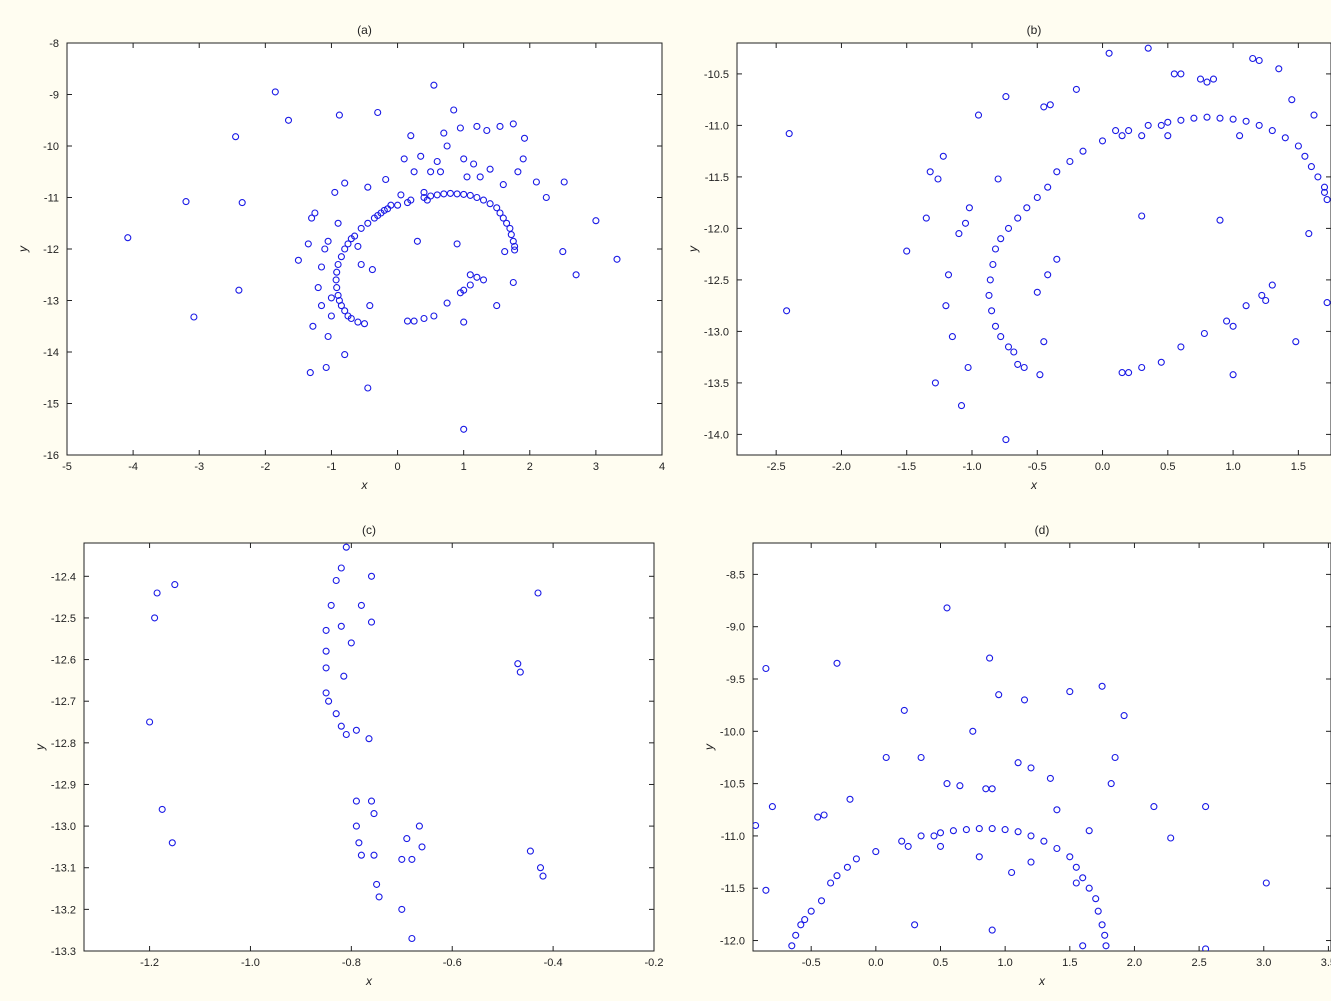 This screenshot has height=1001, width=1331. What do you see at coordinates (364, 30) in the screenshot?
I see `chart-title: (a)` at bounding box center [364, 30].